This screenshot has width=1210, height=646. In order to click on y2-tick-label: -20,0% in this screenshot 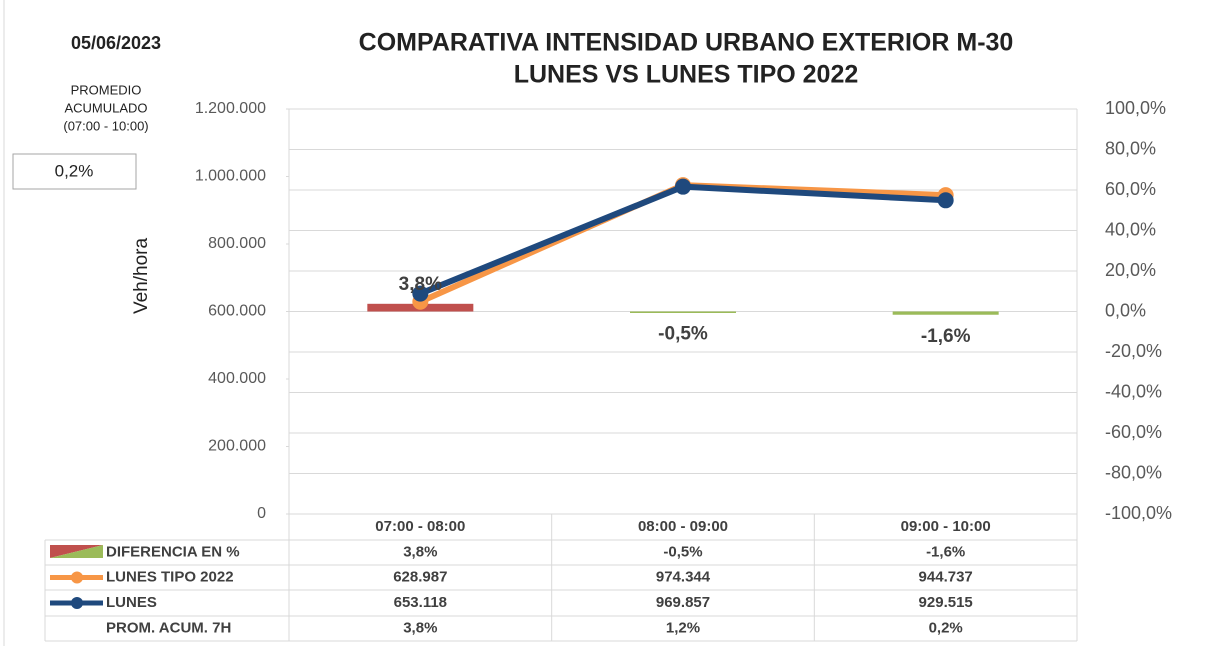, I will do `click(1133, 351)`.